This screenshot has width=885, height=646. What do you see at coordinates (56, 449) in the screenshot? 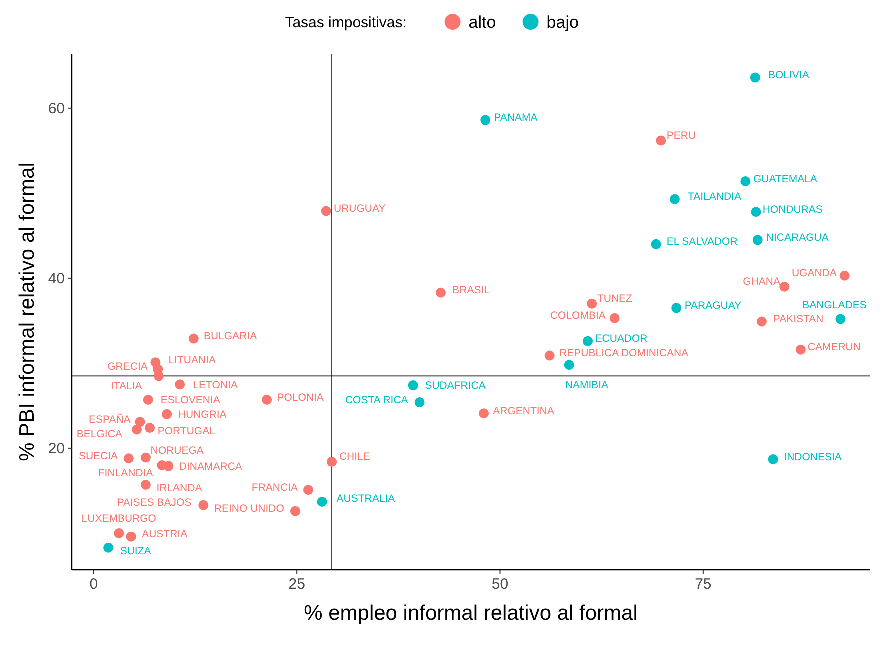
I see `y-tick-label: 20` at bounding box center [56, 449].